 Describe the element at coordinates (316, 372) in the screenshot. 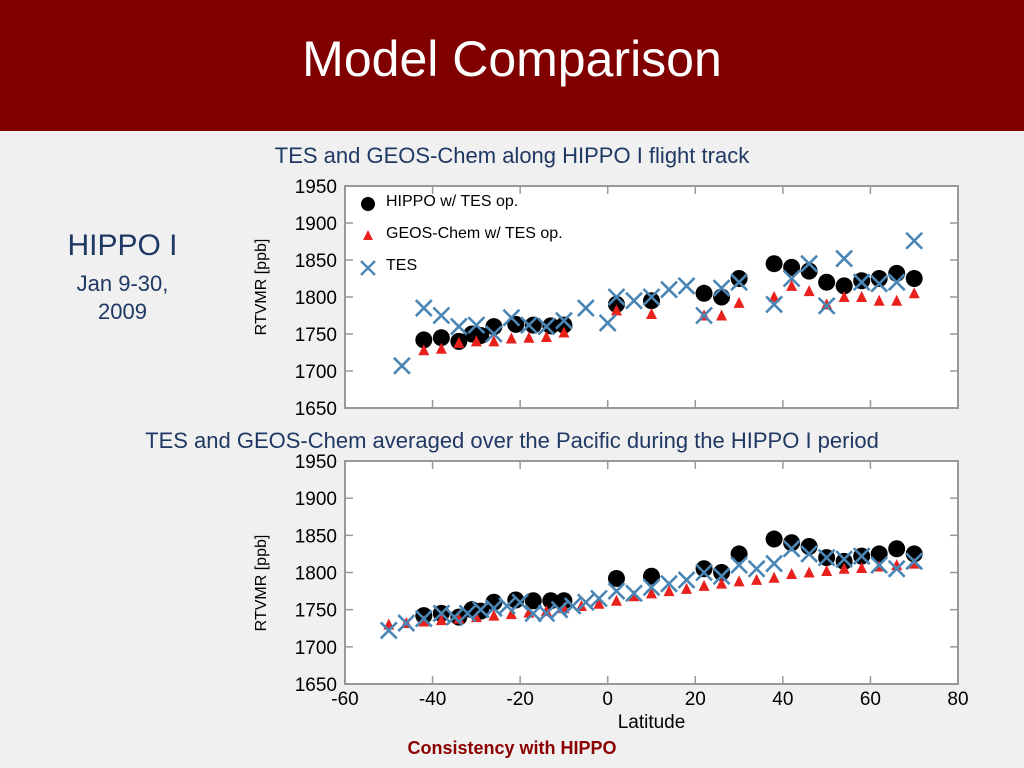

I see `y-tick-label: 1700` at that location.